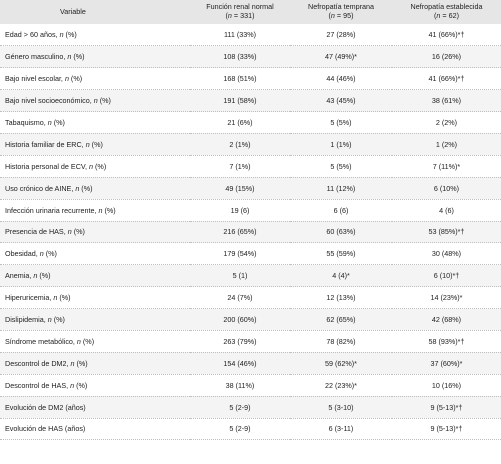 This screenshot has width=501, height=464. What do you see at coordinates (446, 254) in the screenshot?
I see `cell-established: 30 (48%)` at bounding box center [446, 254].